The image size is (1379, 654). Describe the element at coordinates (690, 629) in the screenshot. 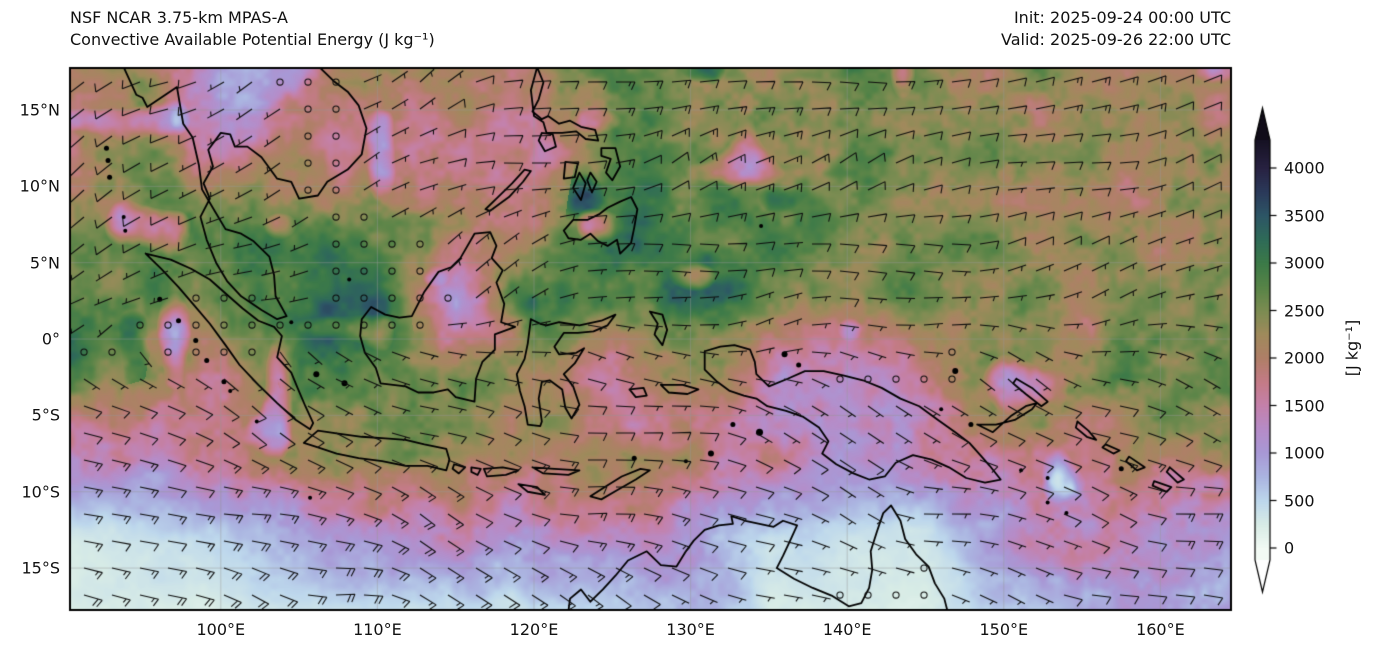

I see `x-tick-label: 130°E` at that location.